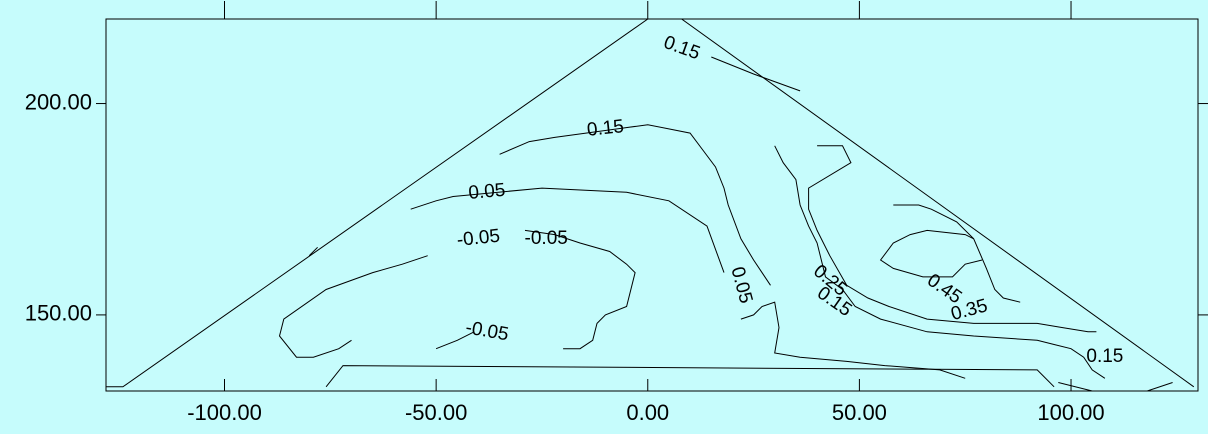 This screenshot has height=434, width=1208. I want to click on x-tick-label: -100.00, so click(224, 412).